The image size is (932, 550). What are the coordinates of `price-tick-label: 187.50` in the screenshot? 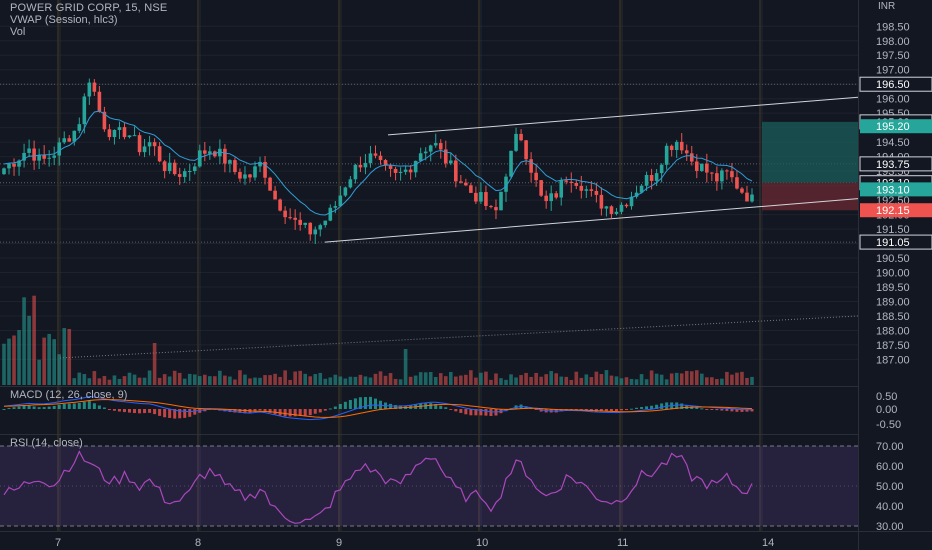 It's located at (893, 346).